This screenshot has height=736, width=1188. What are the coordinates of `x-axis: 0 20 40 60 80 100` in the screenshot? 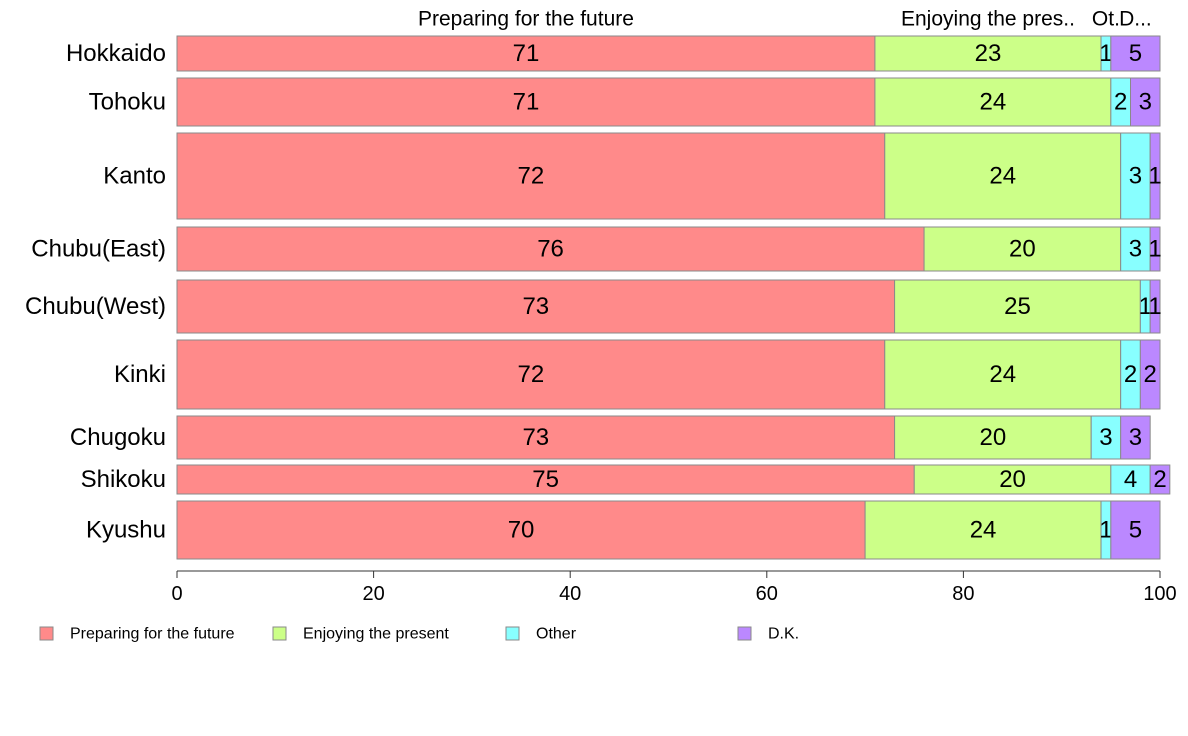 It's located at (674, 587).